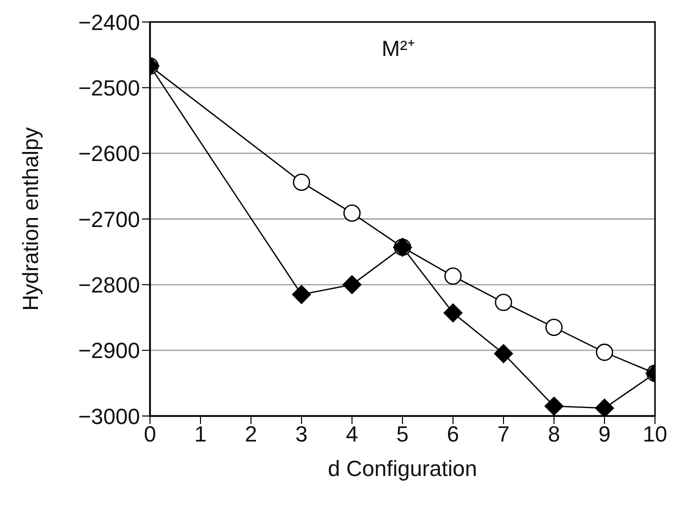 The image size is (675, 506). What do you see at coordinates (150, 434) in the screenshot?
I see `x-tick-label: 0` at bounding box center [150, 434].